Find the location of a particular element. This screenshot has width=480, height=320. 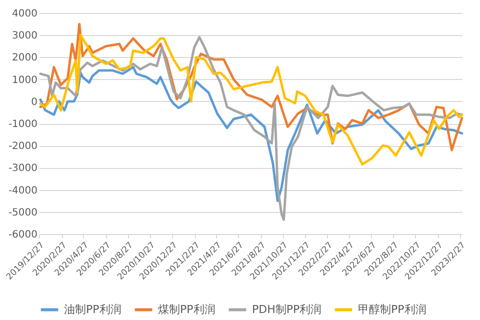

y-tick-label: -5000 is located at coordinates (23, 212).